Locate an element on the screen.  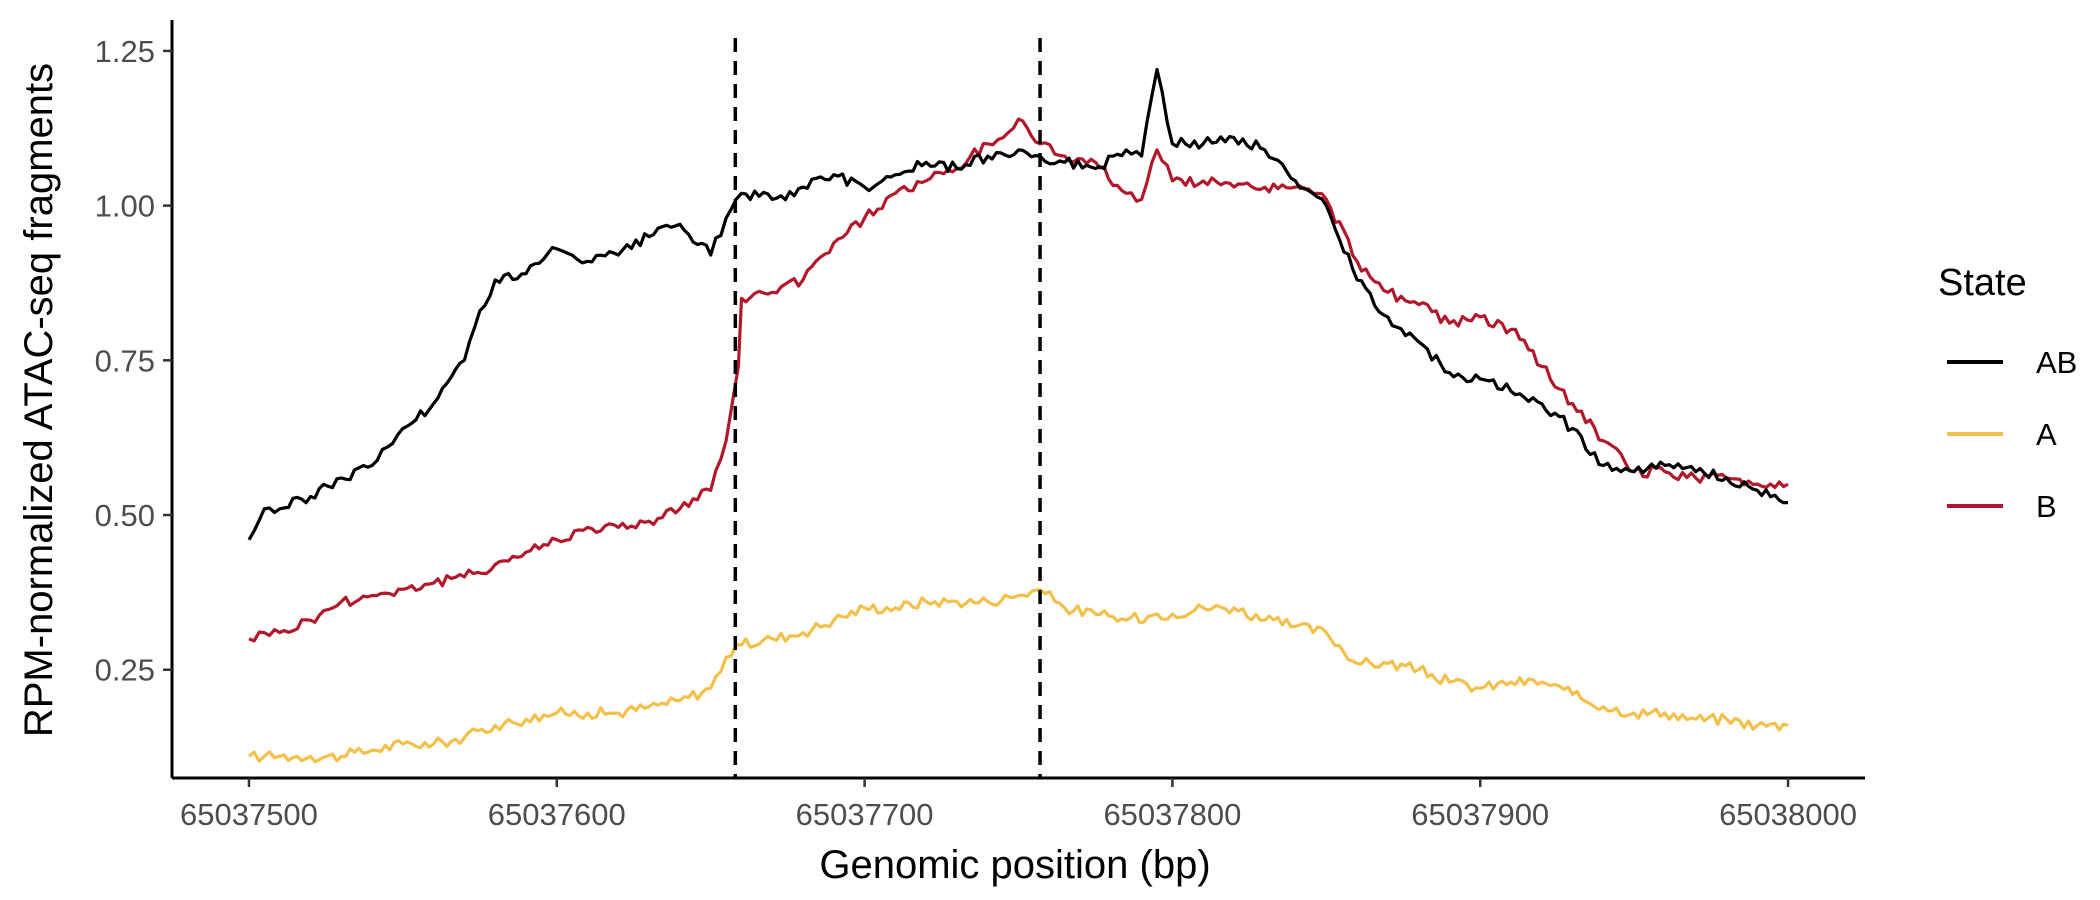
x-tick-label: 65037900 is located at coordinates (1480, 814).